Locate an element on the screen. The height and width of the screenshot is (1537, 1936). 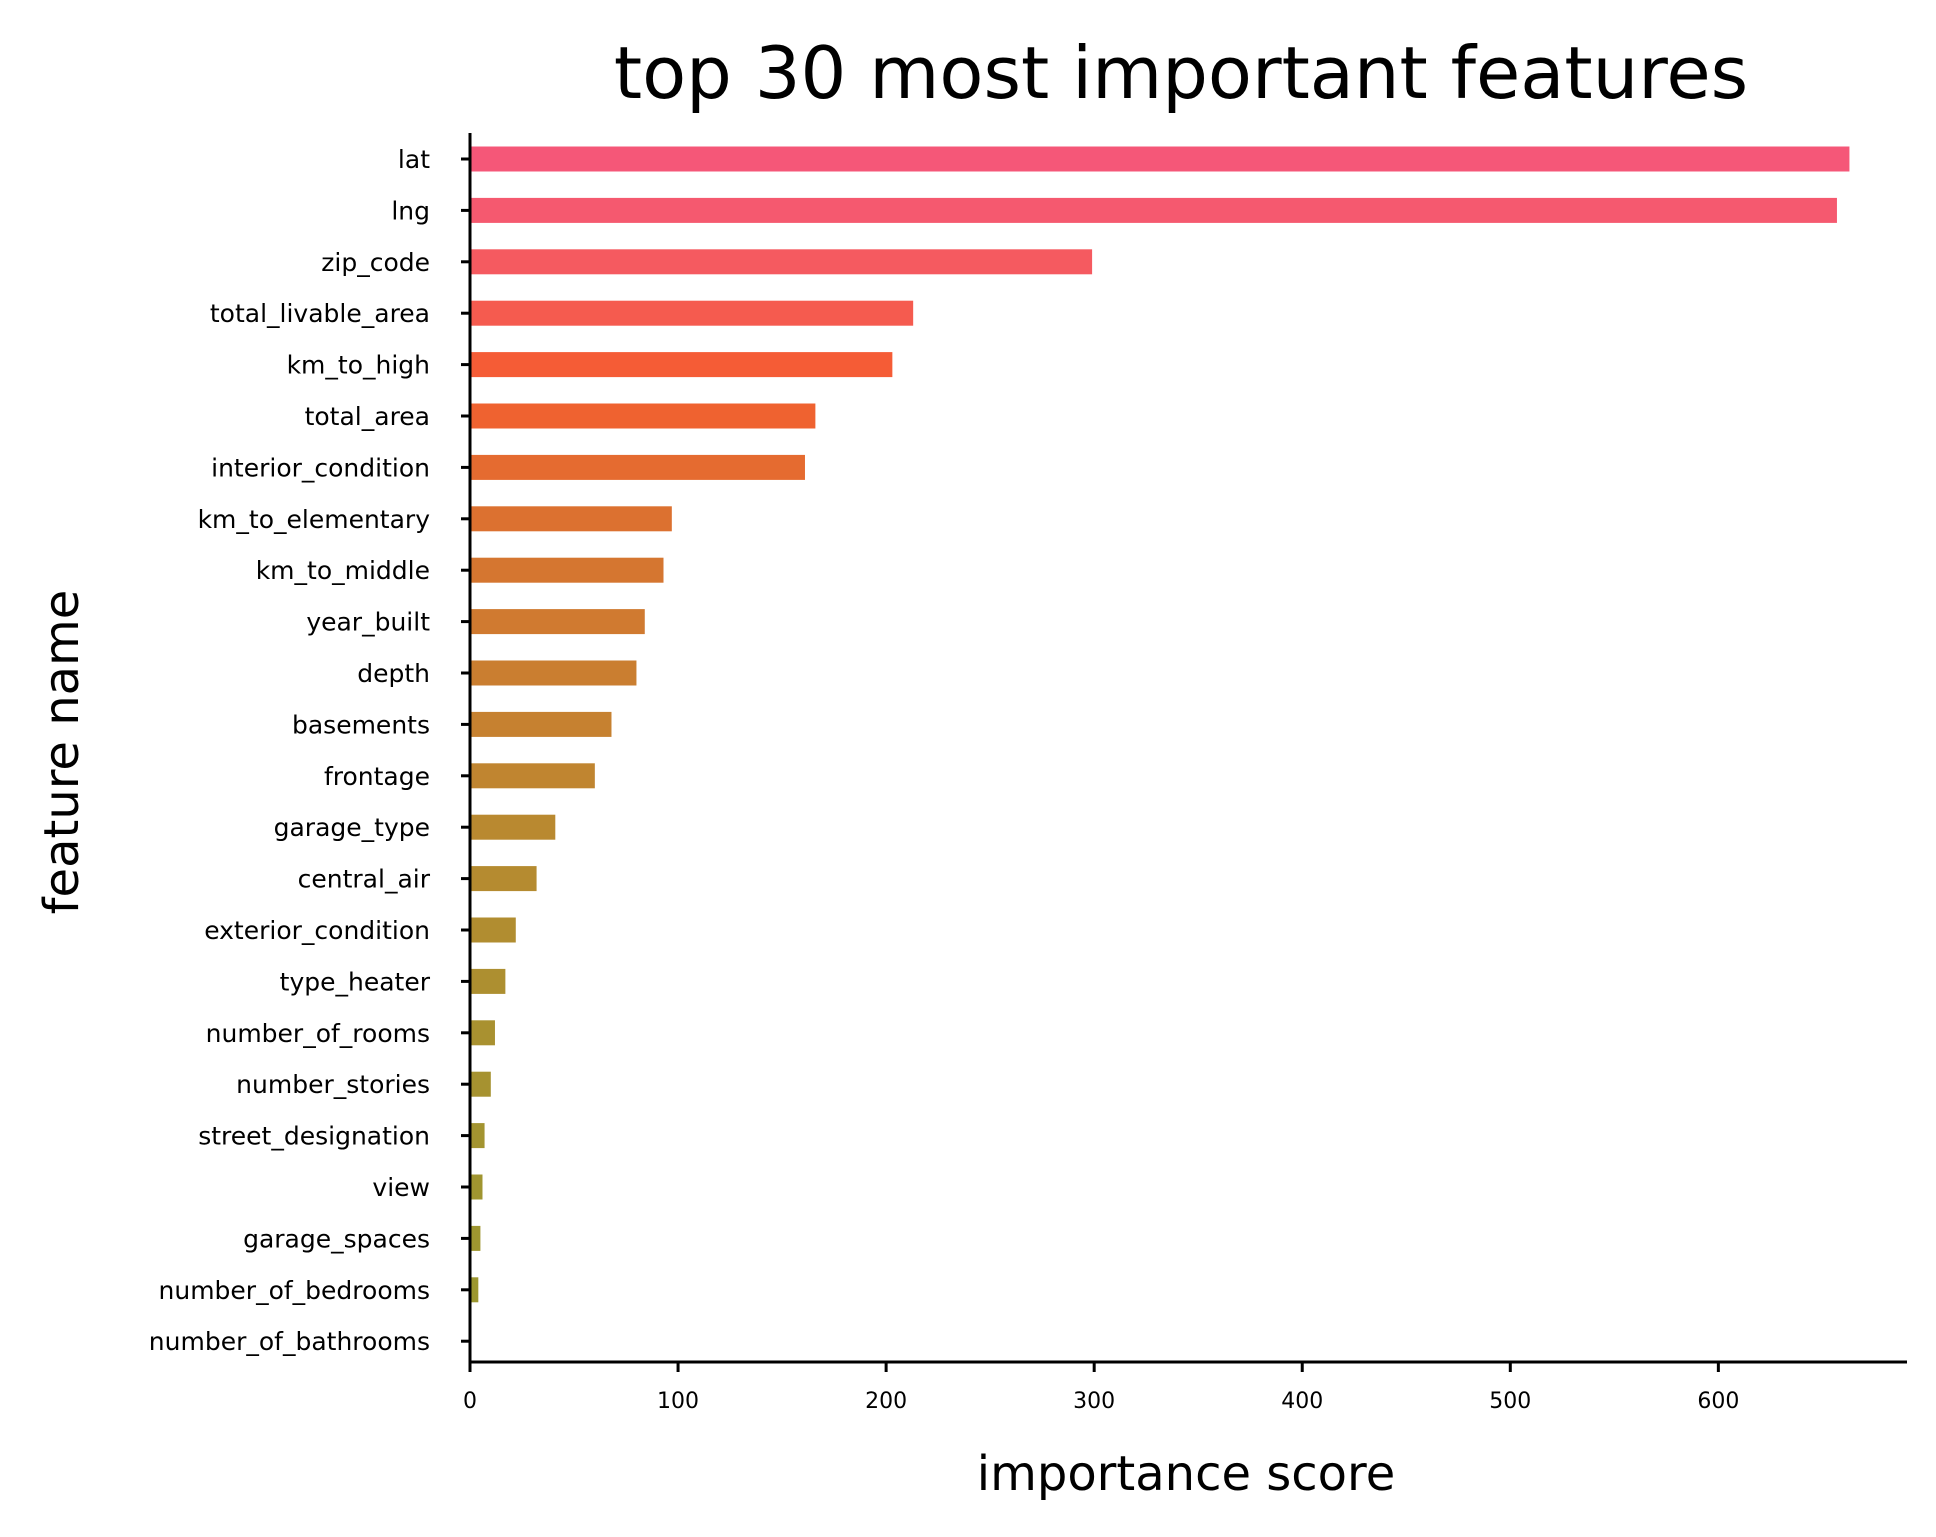
y-tick-label: lng is located at coordinates (410, 210).